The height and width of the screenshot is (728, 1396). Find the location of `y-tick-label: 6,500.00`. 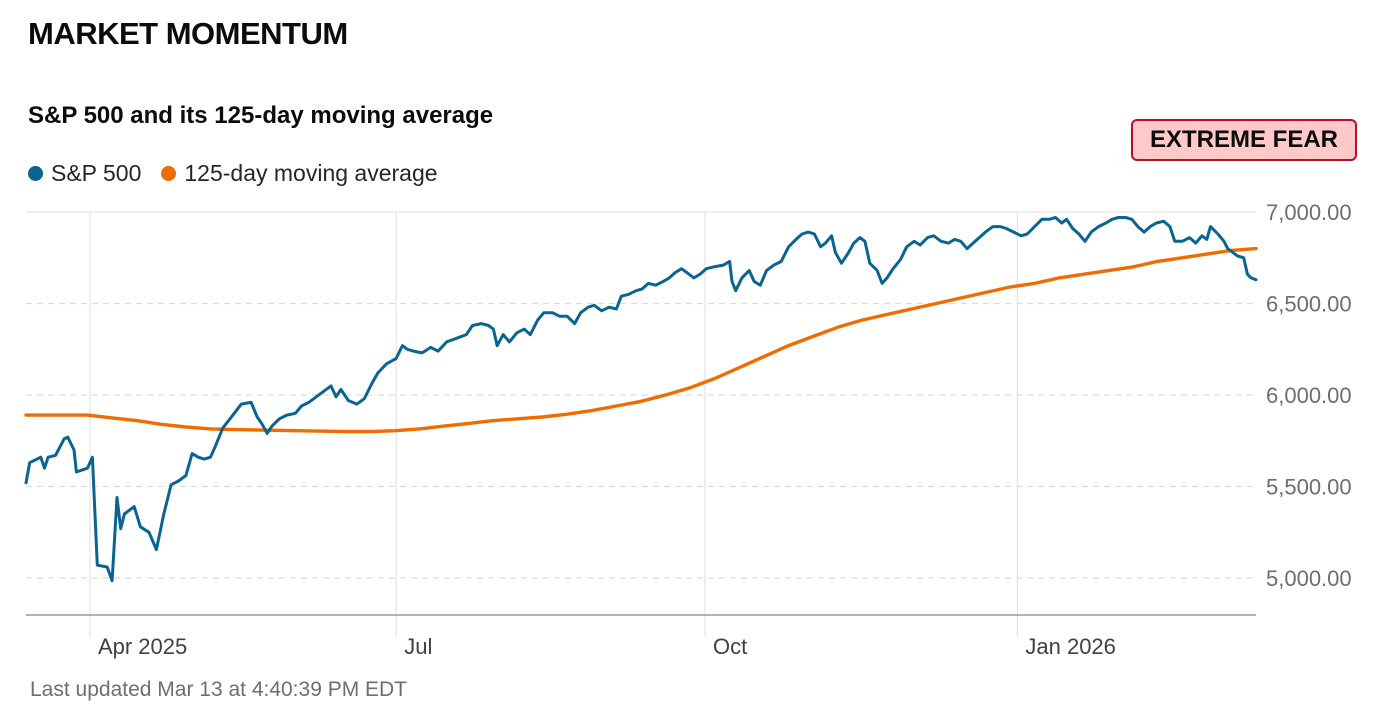

y-tick-label: 6,500.00 is located at coordinates (1309, 304).